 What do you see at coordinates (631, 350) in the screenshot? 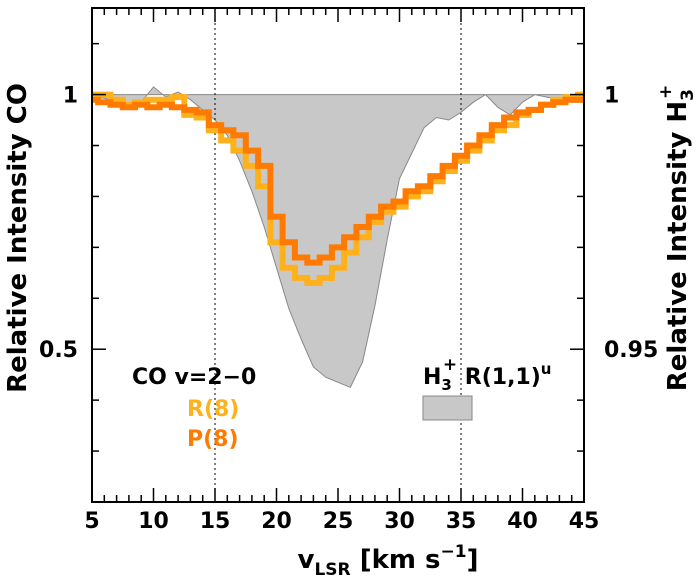
I see `y-right-tick-label: 0.95` at bounding box center [631, 350].